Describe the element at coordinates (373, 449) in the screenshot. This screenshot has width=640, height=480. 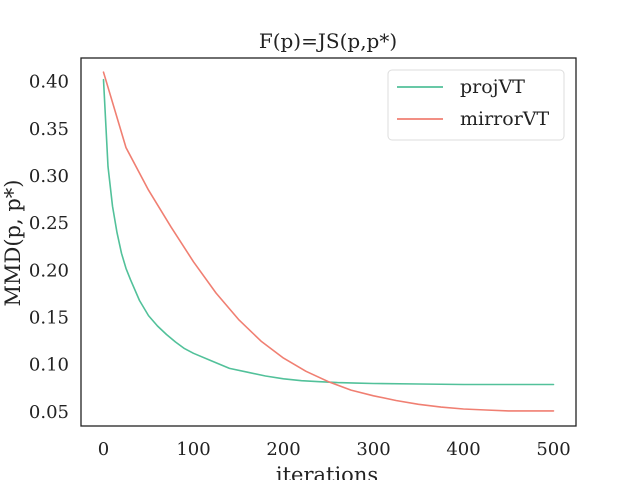
I see `x-tick-label: 300` at that location.